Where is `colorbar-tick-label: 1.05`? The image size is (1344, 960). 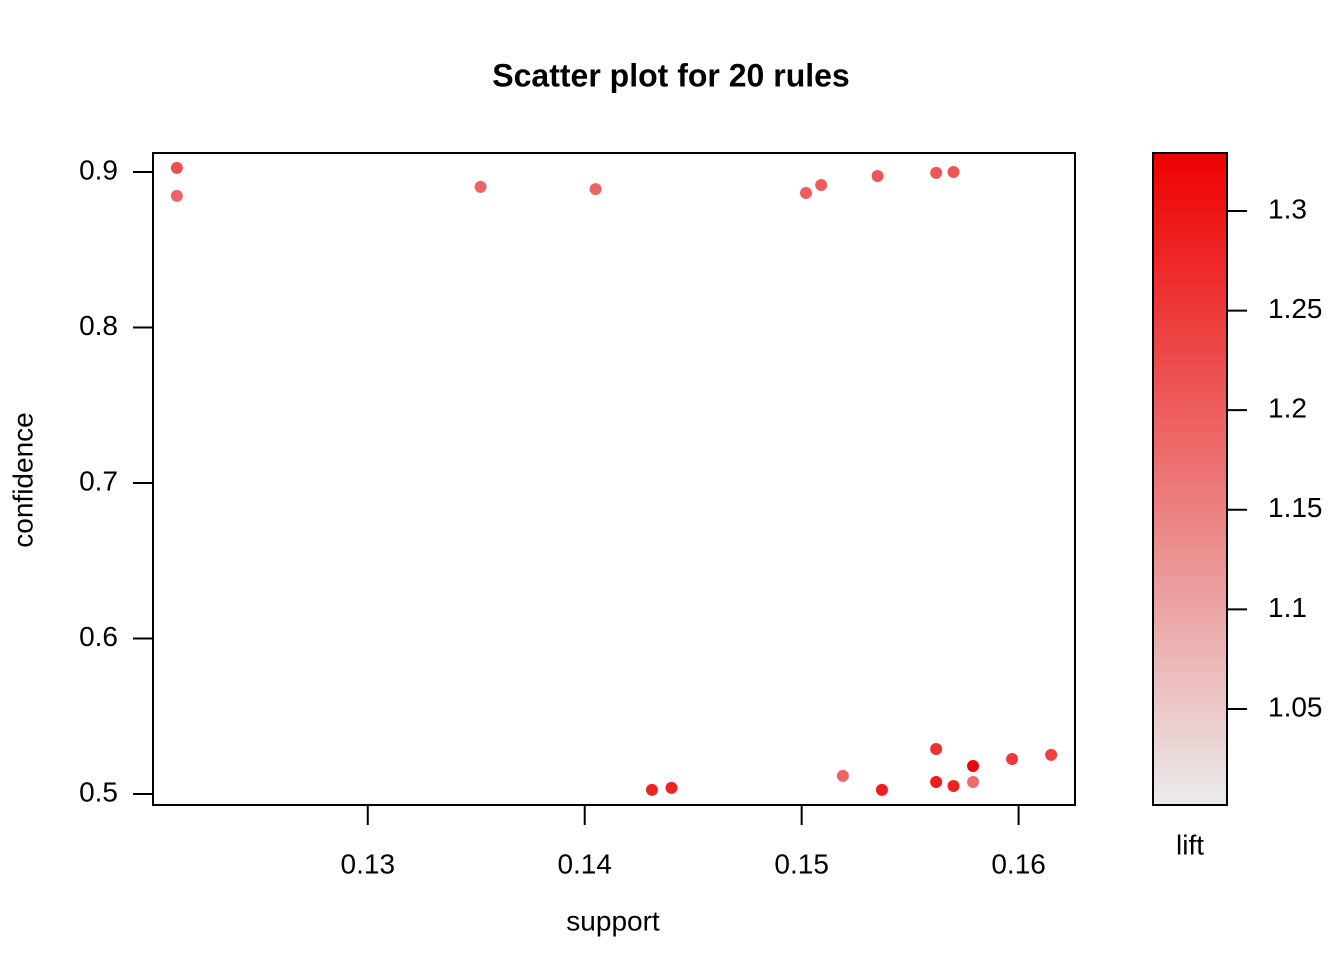
colorbar-tick-label: 1.05 is located at coordinates (1295, 706).